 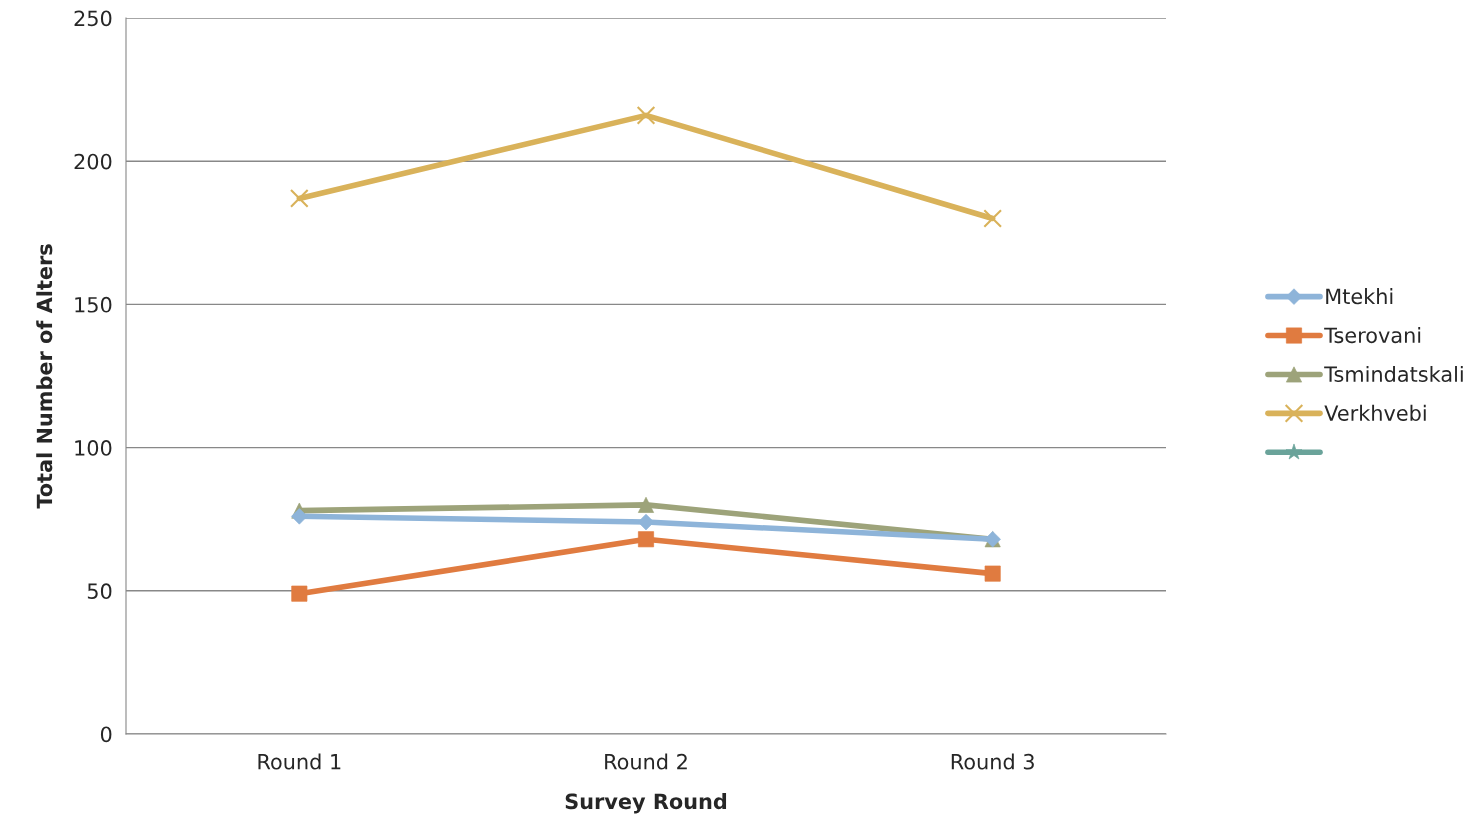 What do you see at coordinates (646, 761) in the screenshot?
I see `x-tick-label: Round 2` at bounding box center [646, 761].